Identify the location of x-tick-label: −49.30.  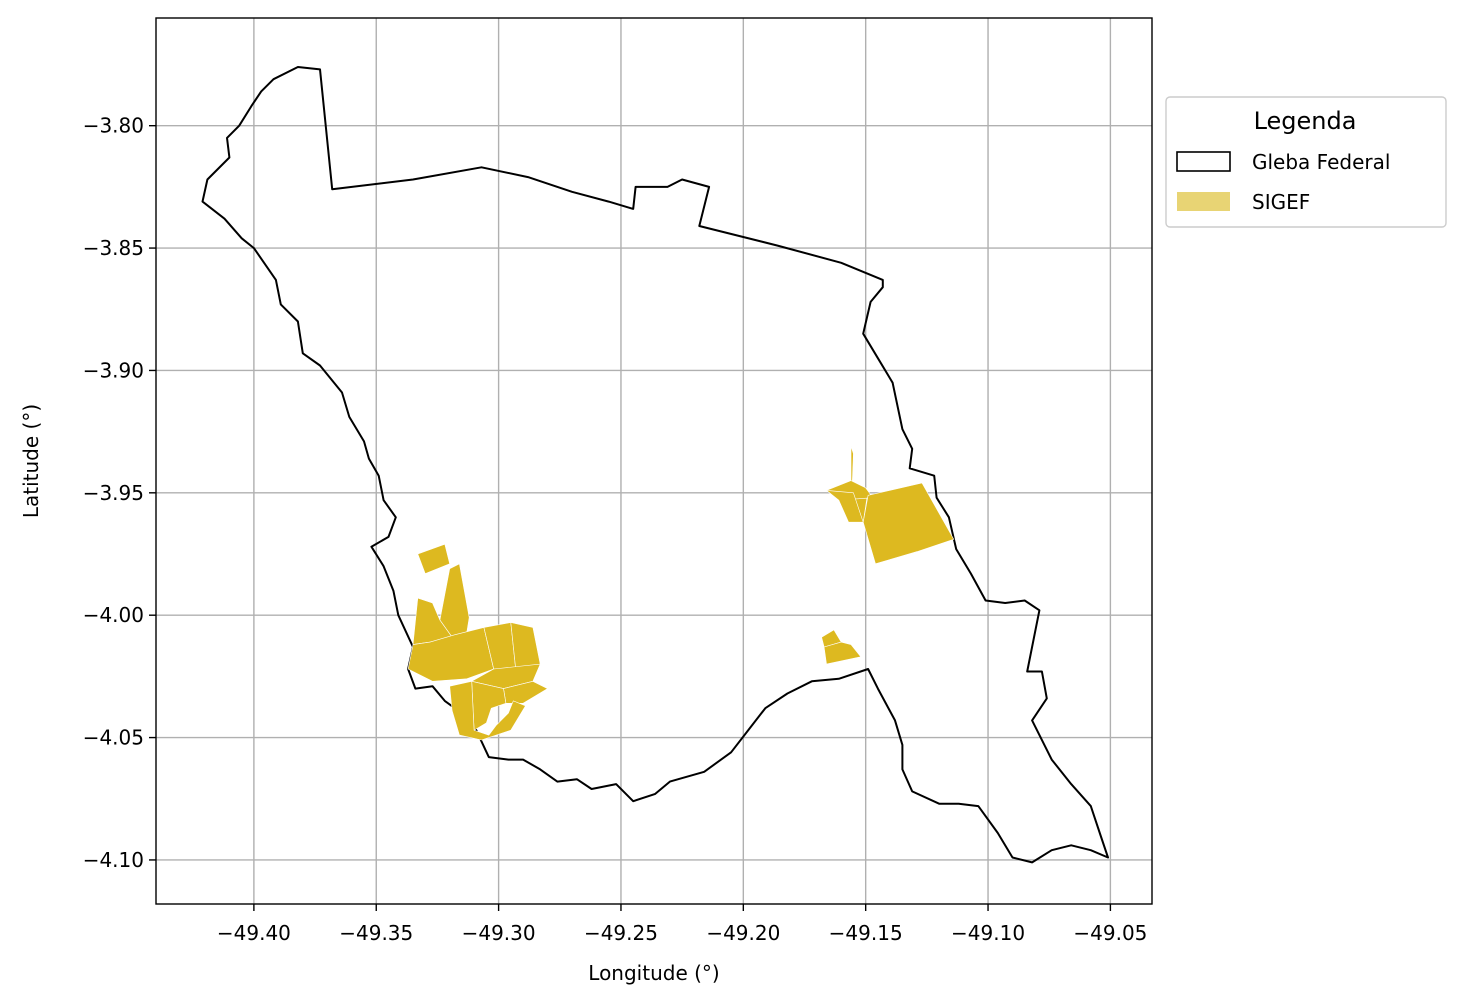
(499, 933).